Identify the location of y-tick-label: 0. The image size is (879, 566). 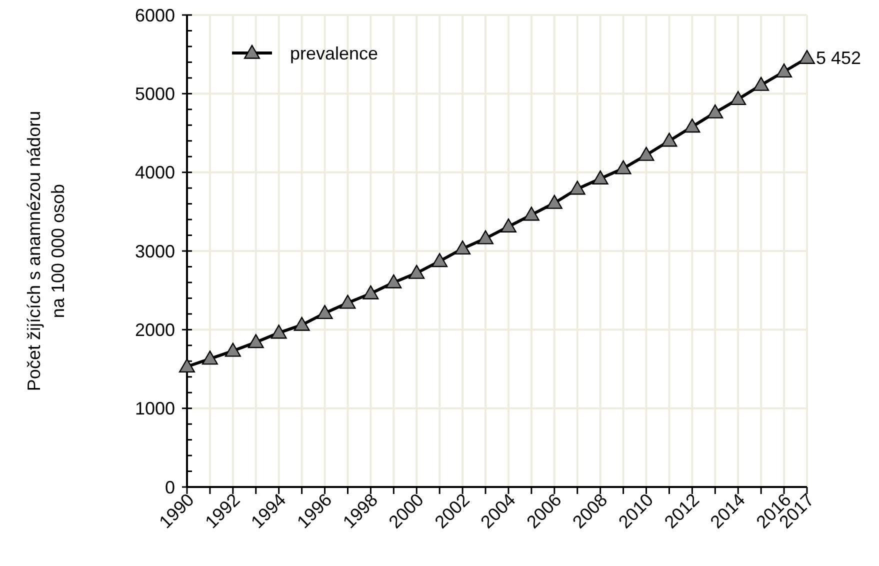
(169, 487).